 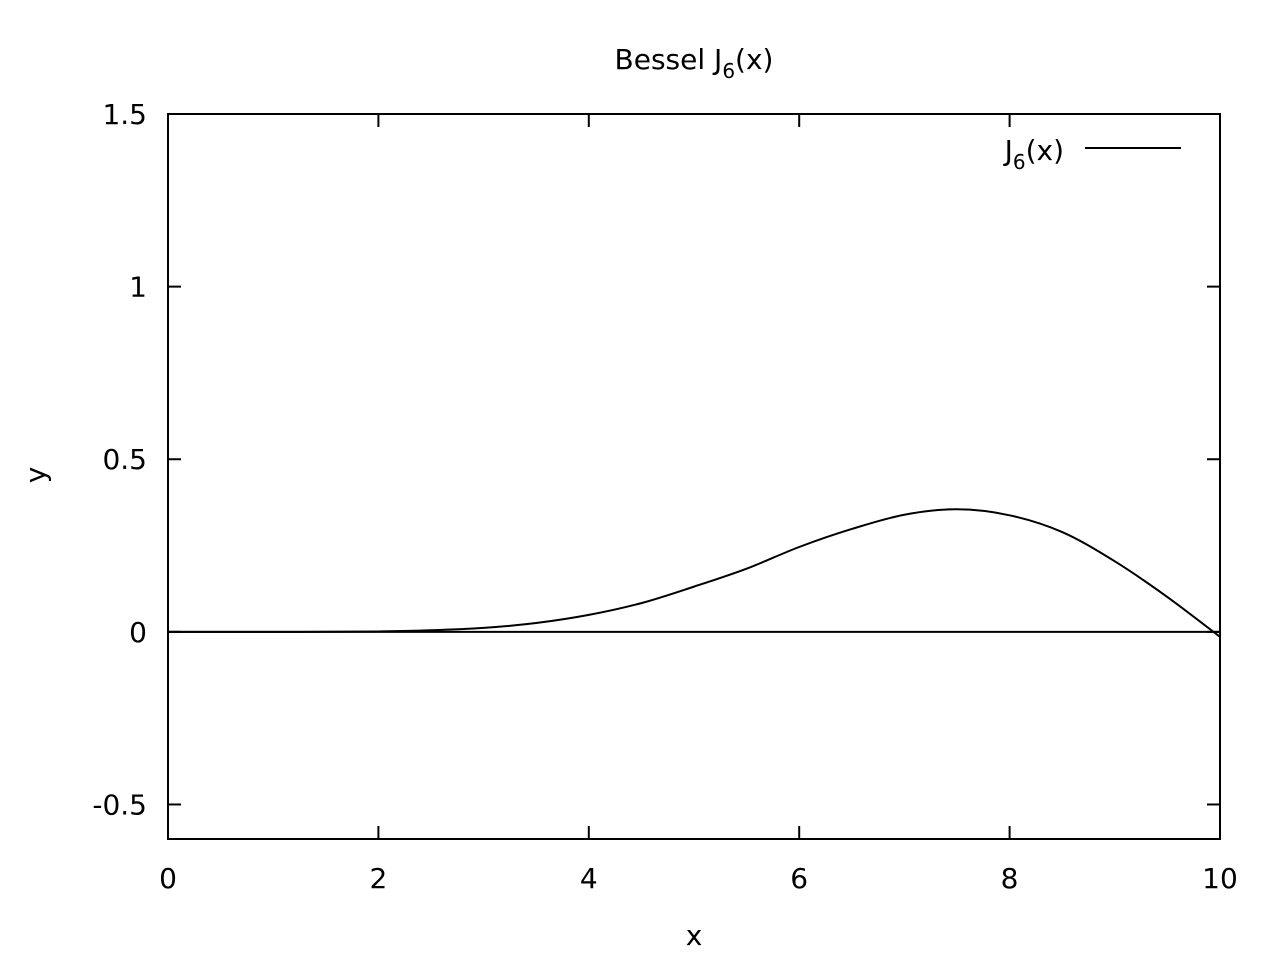 What do you see at coordinates (35, 475) in the screenshot?
I see `y-axis-label: y` at bounding box center [35, 475].